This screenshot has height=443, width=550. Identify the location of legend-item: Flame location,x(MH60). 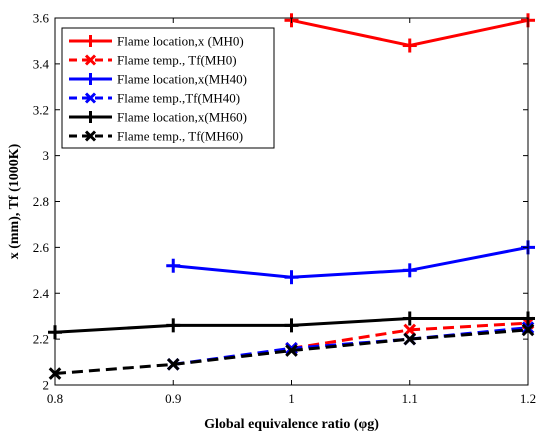
(158, 117).